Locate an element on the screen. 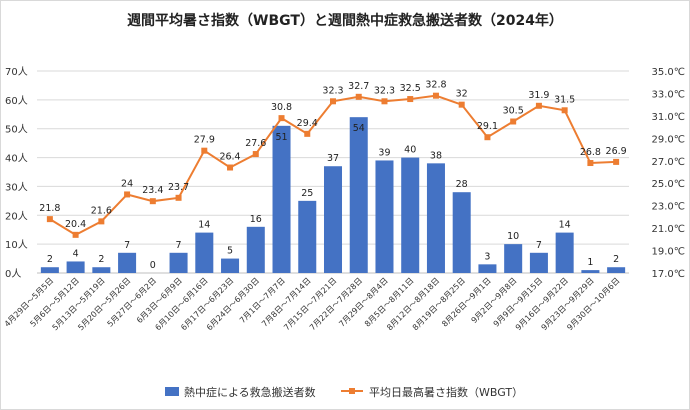 The height and width of the screenshot is (410, 690). bar-data-label: 54 is located at coordinates (359, 128).